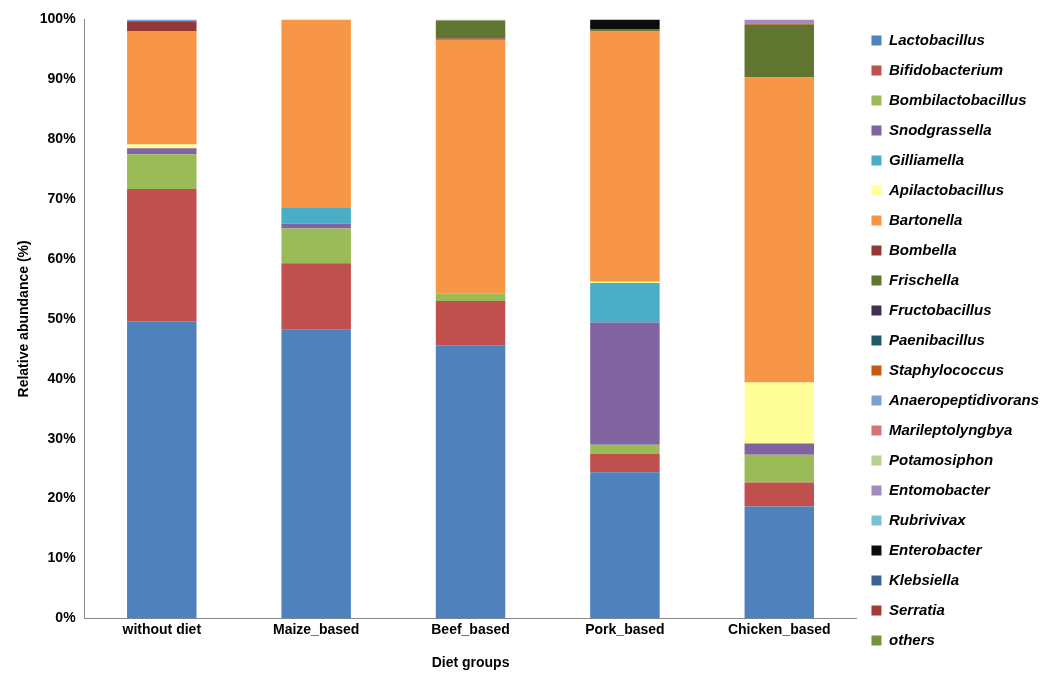  I want to click on legend-label: Apilactobacillus, so click(945, 189).